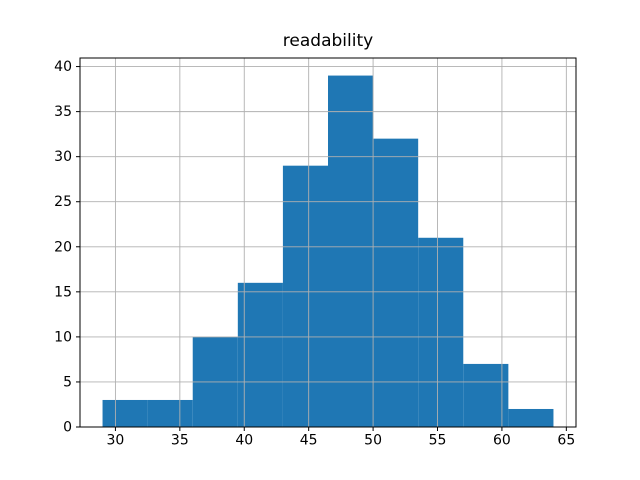 This screenshot has height=480, width=640. I want to click on x-tick-label: 55, so click(438, 441).